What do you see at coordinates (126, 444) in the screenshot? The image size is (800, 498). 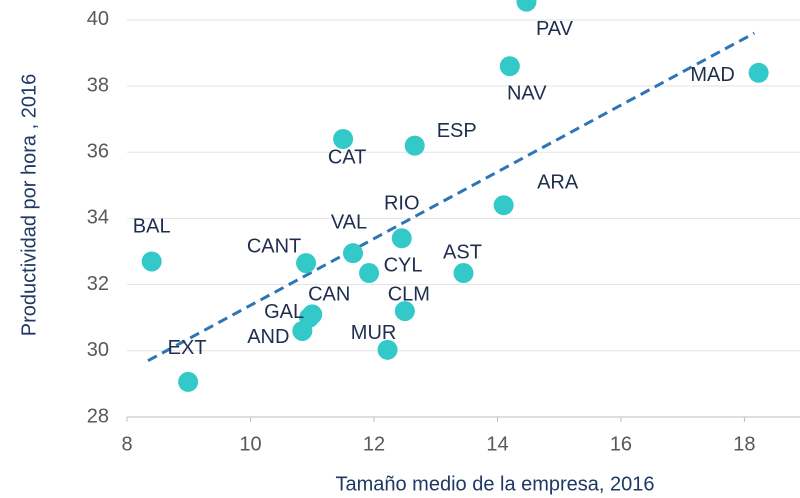 I see `x-tick-label: 8` at bounding box center [126, 444].